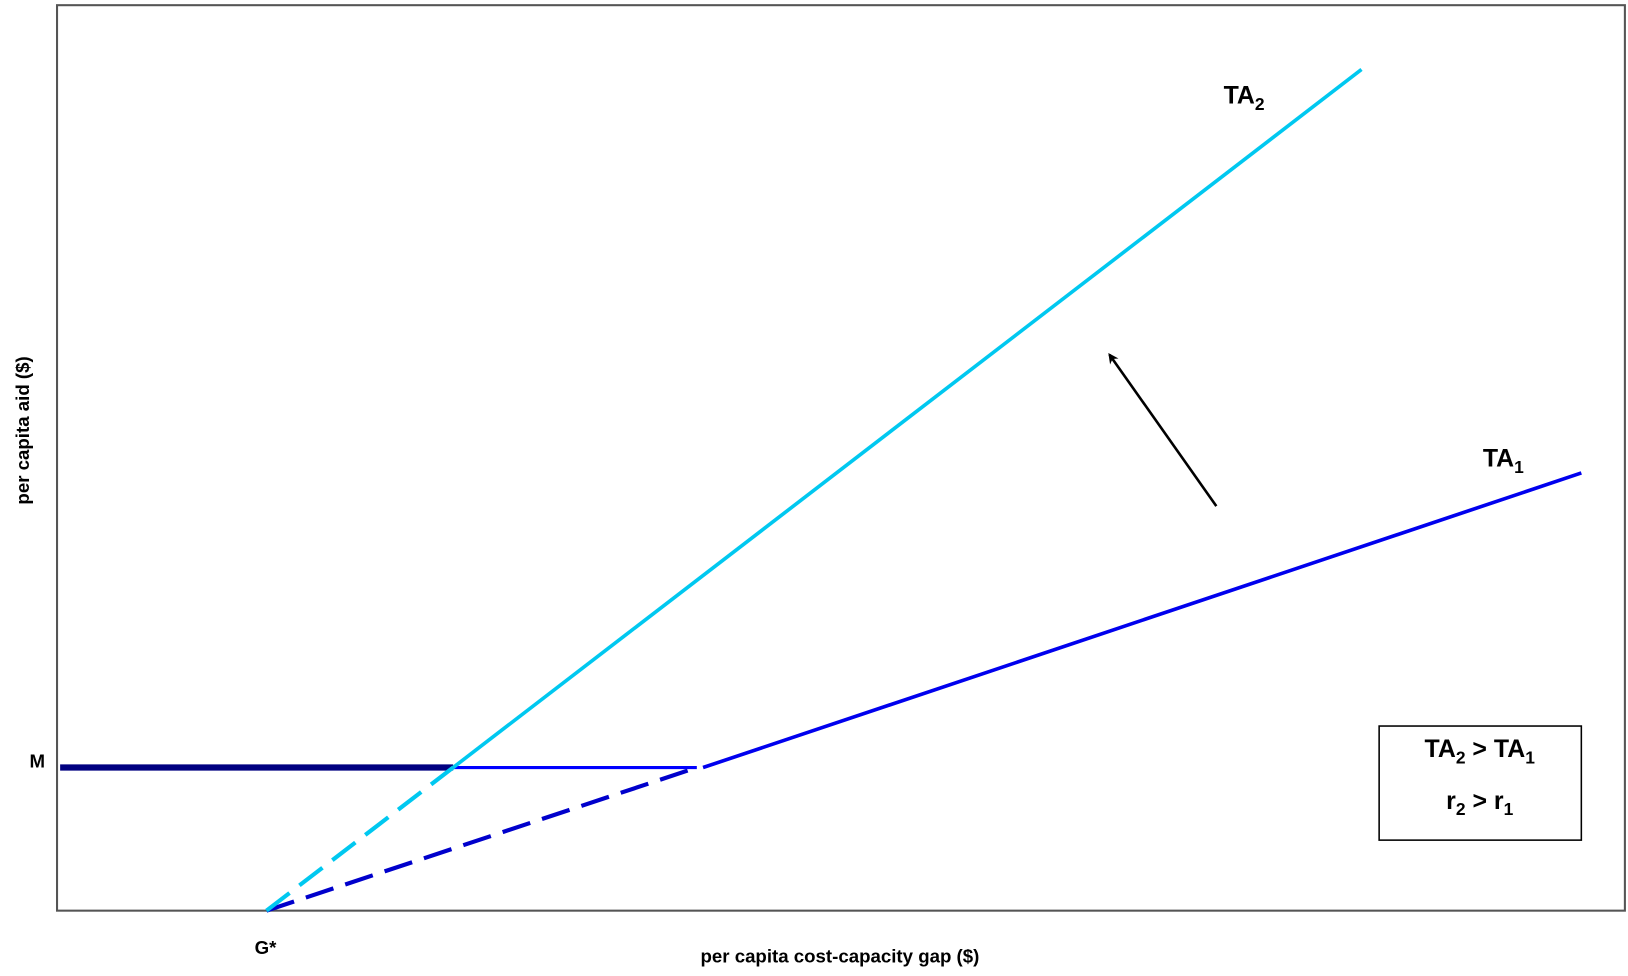 This screenshot has width=1628, height=976. What do you see at coordinates (1480, 783) in the screenshot?
I see `legend-box` at bounding box center [1480, 783].